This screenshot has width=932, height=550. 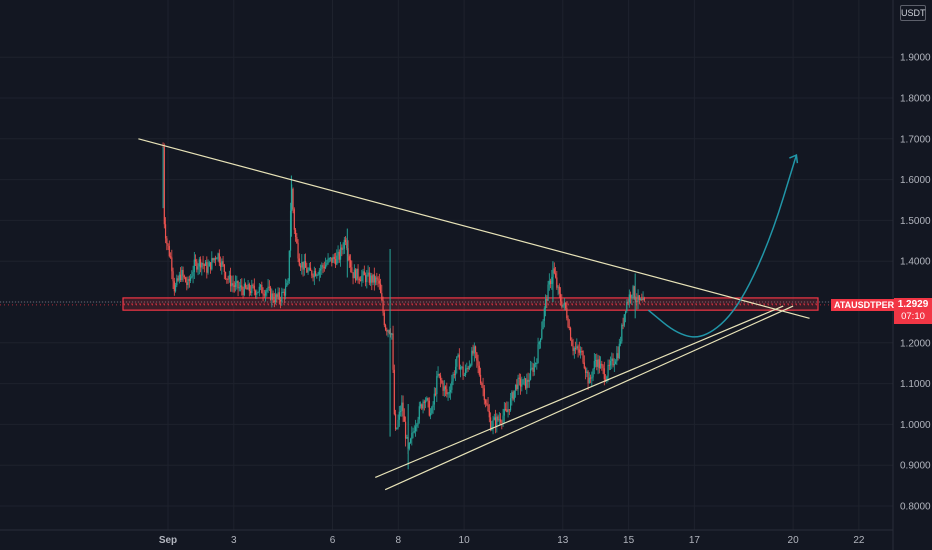 I want to click on time-tick-label: 20, so click(x=794, y=540).